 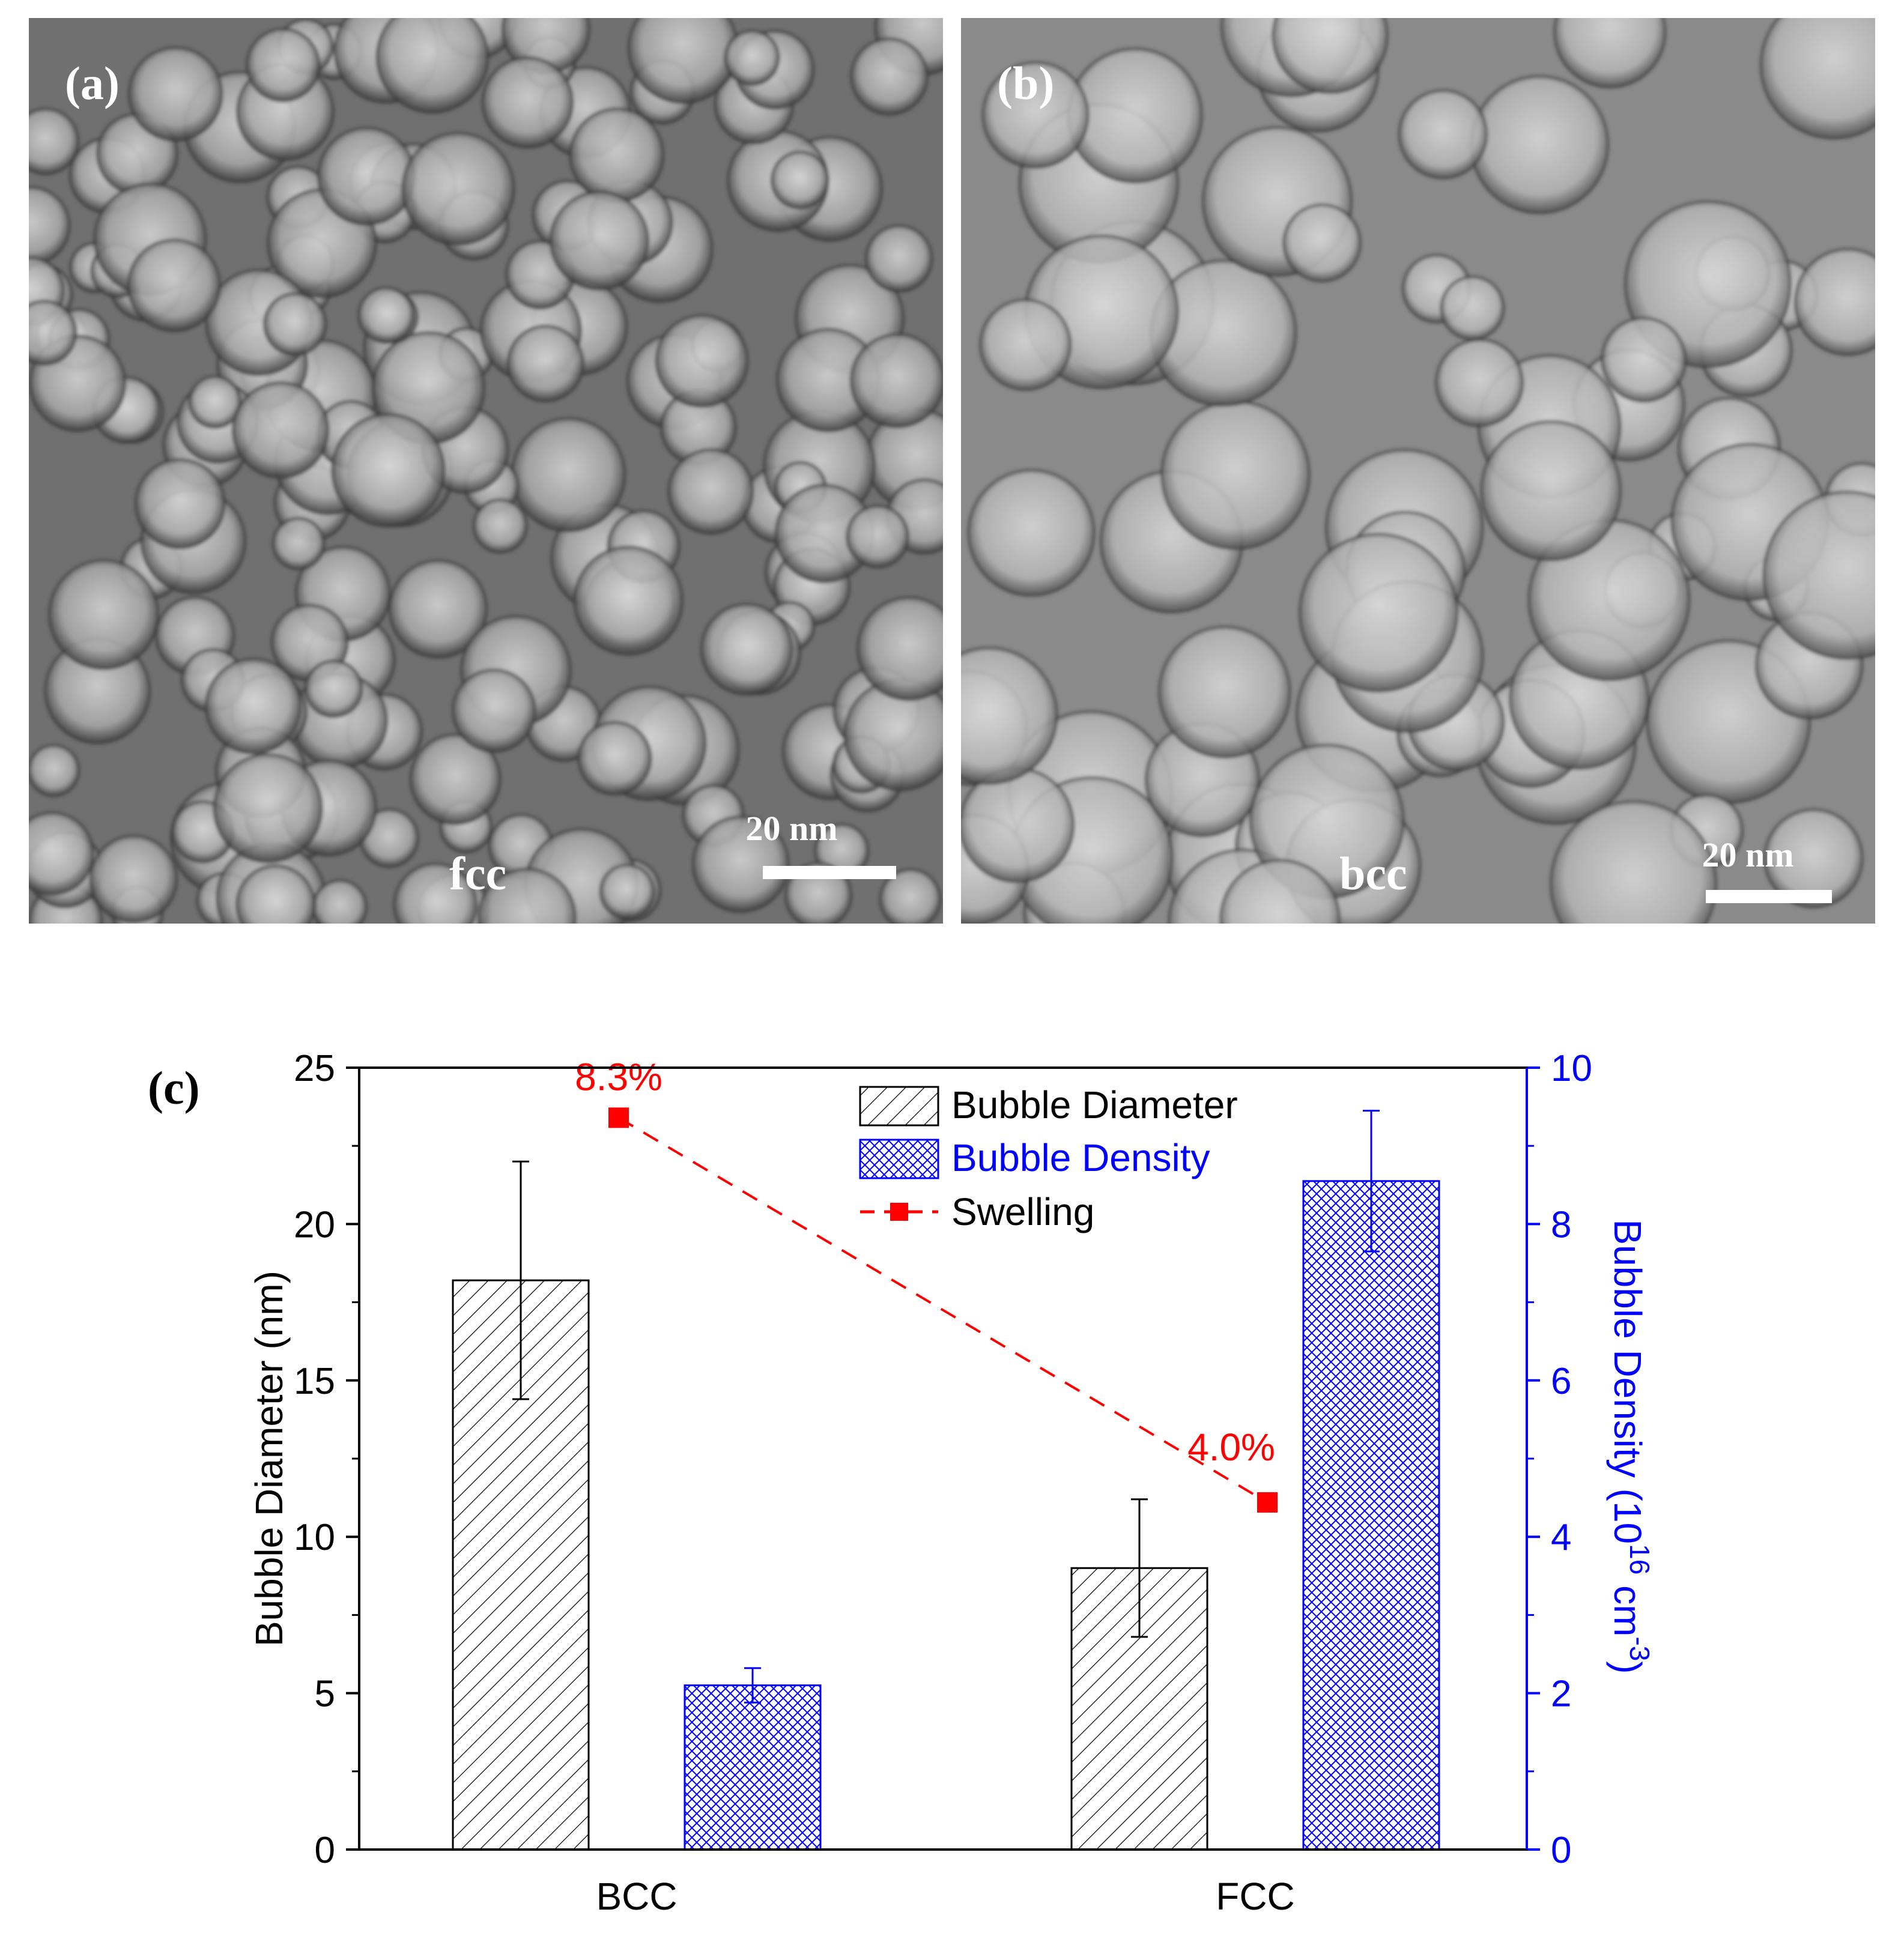 I want to click on legend-label-diameter: Bubble Diameter, so click(x=1094, y=1105).